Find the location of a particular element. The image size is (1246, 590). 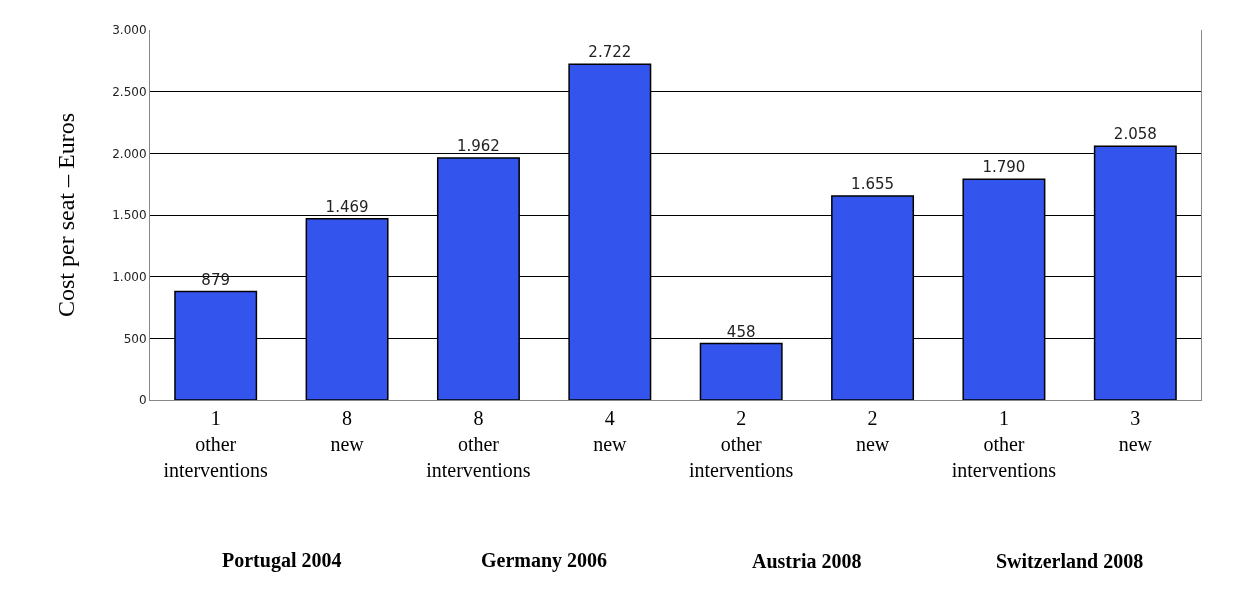

x-tick-label: 4 new is located at coordinates (610, 431).